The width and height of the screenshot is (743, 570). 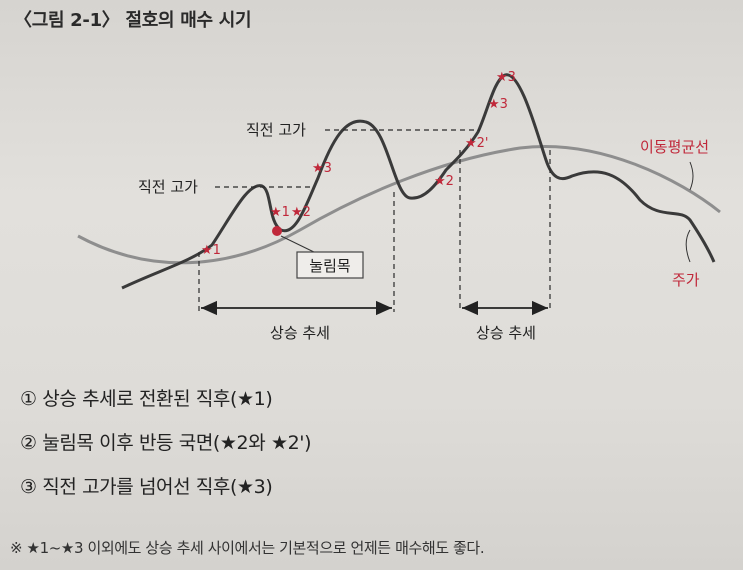 I want to click on marker-star1-b: ★1, so click(x=280, y=212).